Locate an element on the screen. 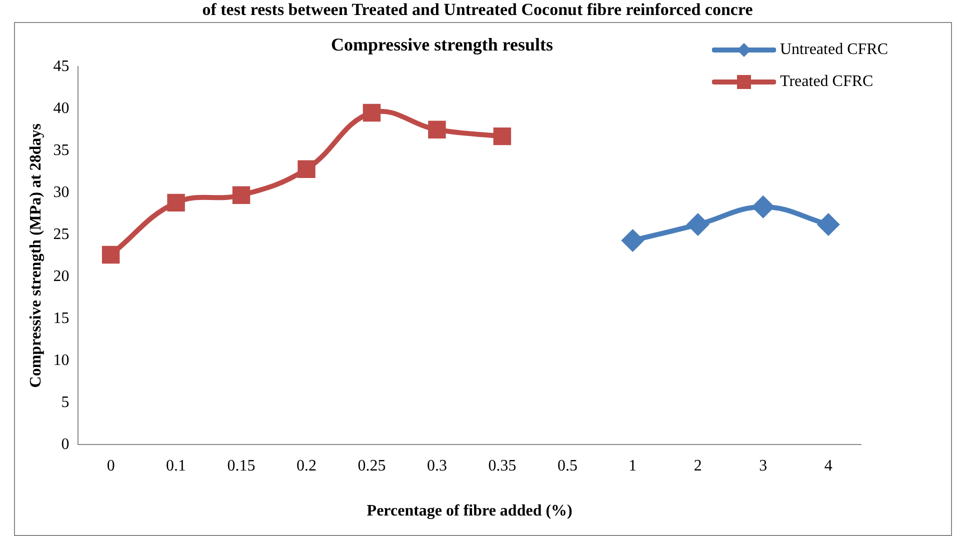 This screenshot has height=536, width=955. legend-label: Treated CFRC is located at coordinates (827, 82).